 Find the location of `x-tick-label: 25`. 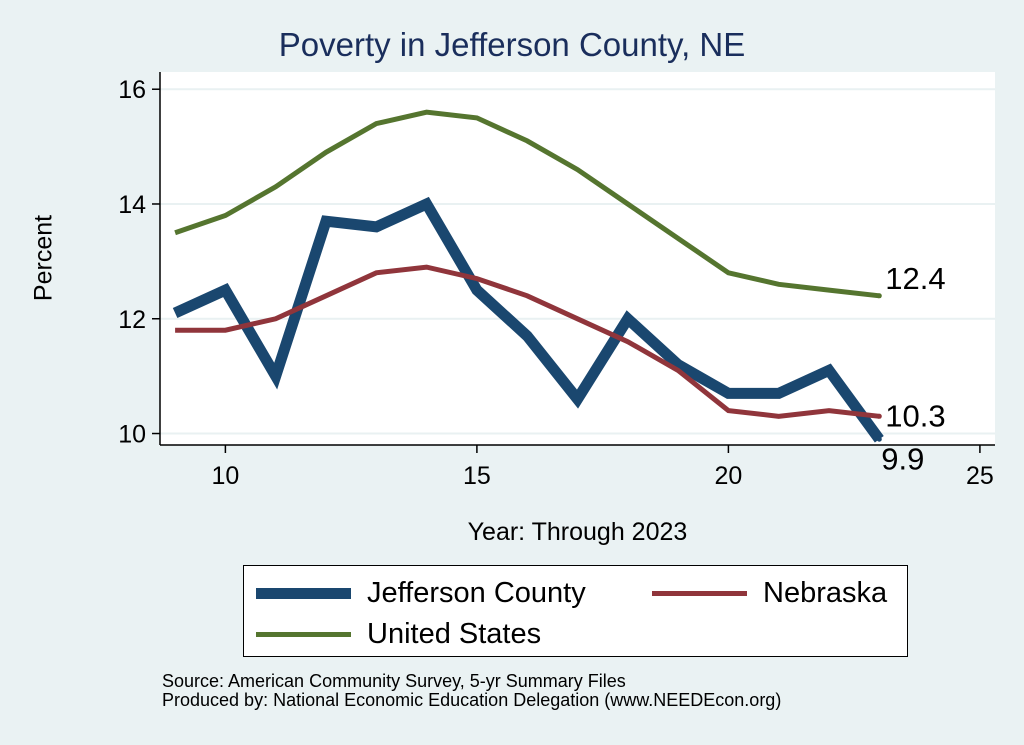

x-tick-label: 25 is located at coordinates (980, 476).